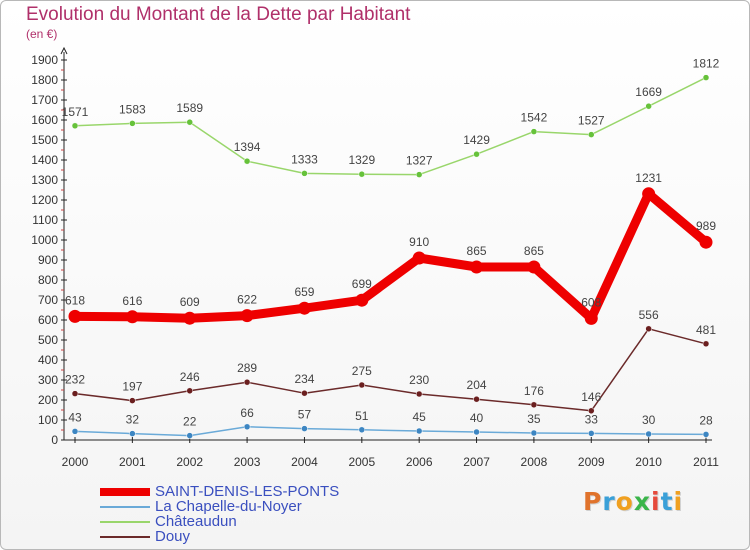 This screenshot has width=750, height=550. Describe the element at coordinates (534, 419) in the screenshot. I see `data-label-la-chapelle-du-noyer: 35` at that location.